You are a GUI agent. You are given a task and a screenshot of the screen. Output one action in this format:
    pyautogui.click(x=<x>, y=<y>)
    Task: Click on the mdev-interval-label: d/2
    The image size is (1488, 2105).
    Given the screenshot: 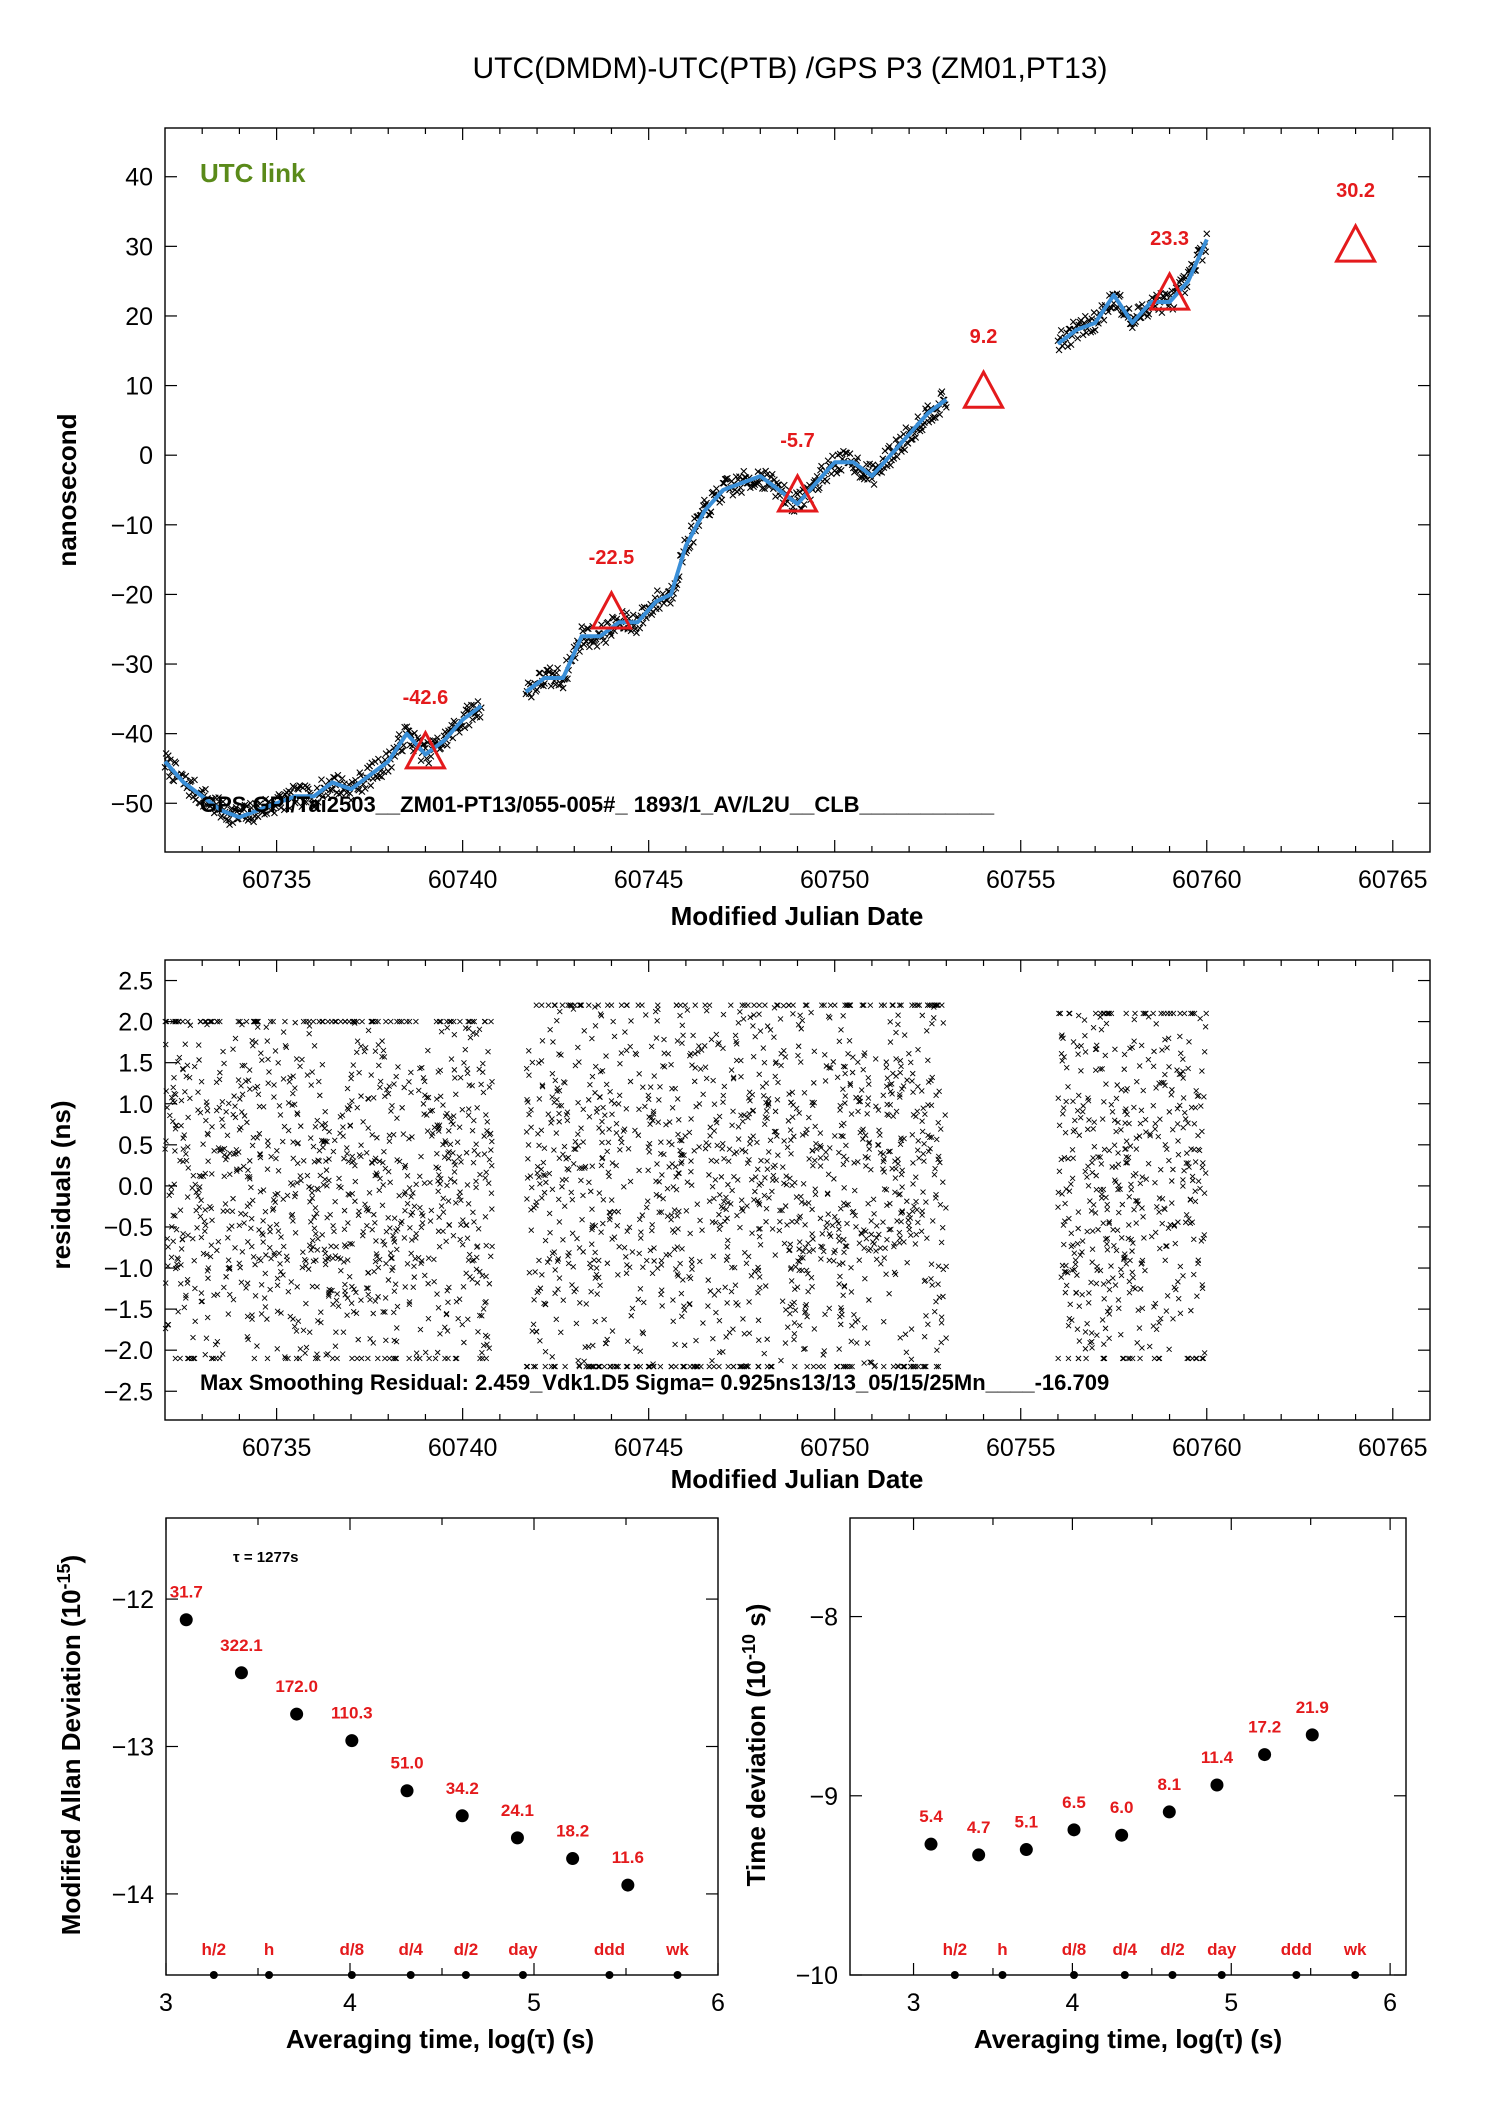 What is the action you would take?
    pyautogui.click(x=466, y=1949)
    